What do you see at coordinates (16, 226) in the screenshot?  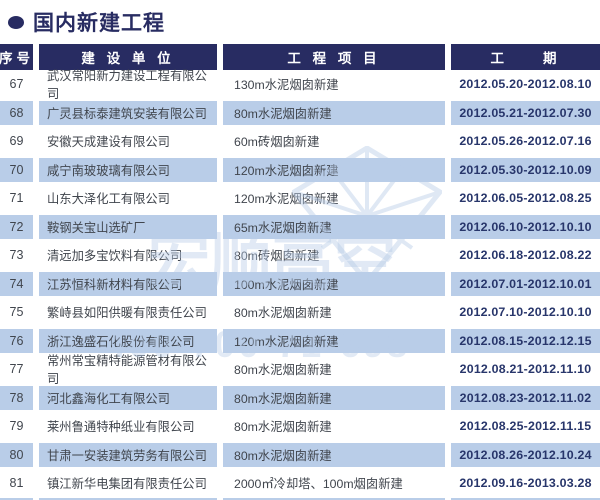 I see `row-no: 72` at bounding box center [16, 226].